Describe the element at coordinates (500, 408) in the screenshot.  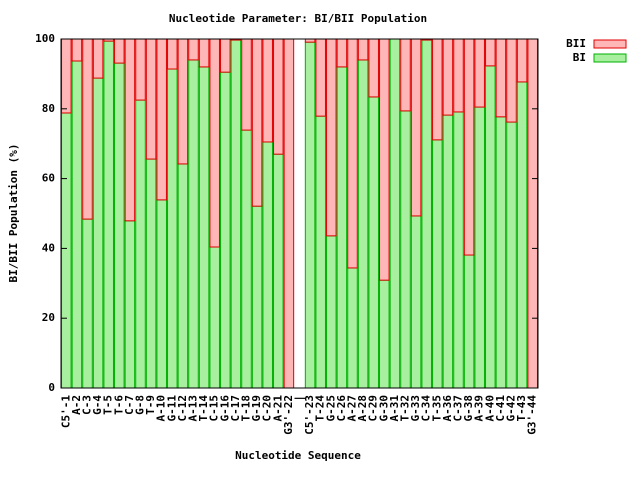
I see `x-tick-label: C-41` at that location.